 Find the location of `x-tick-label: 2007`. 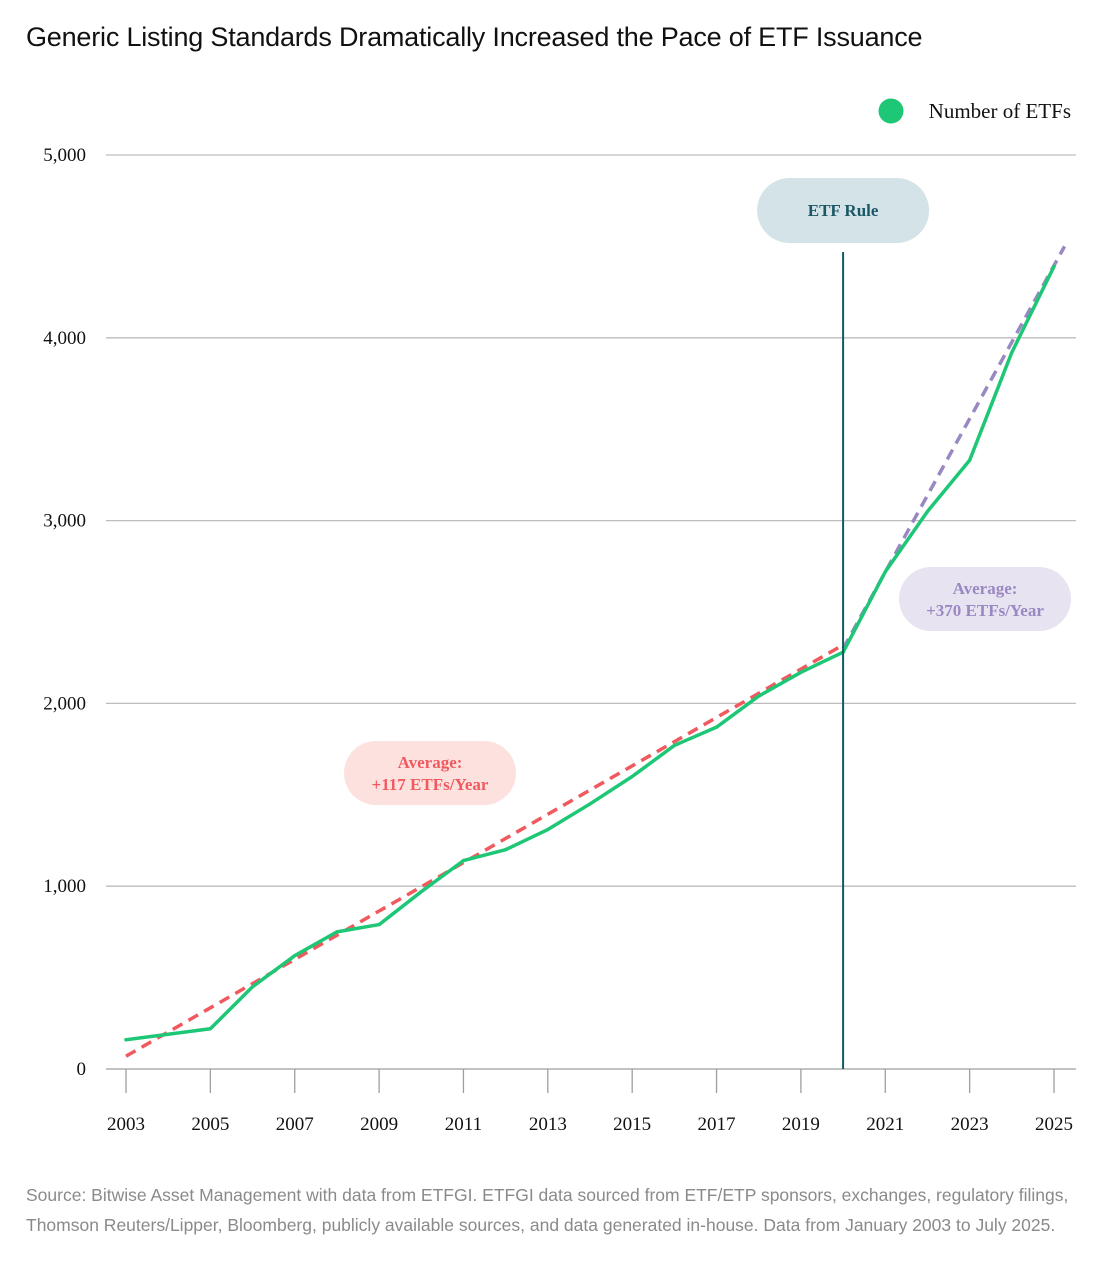

x-tick-label: 2007 is located at coordinates (295, 1124).